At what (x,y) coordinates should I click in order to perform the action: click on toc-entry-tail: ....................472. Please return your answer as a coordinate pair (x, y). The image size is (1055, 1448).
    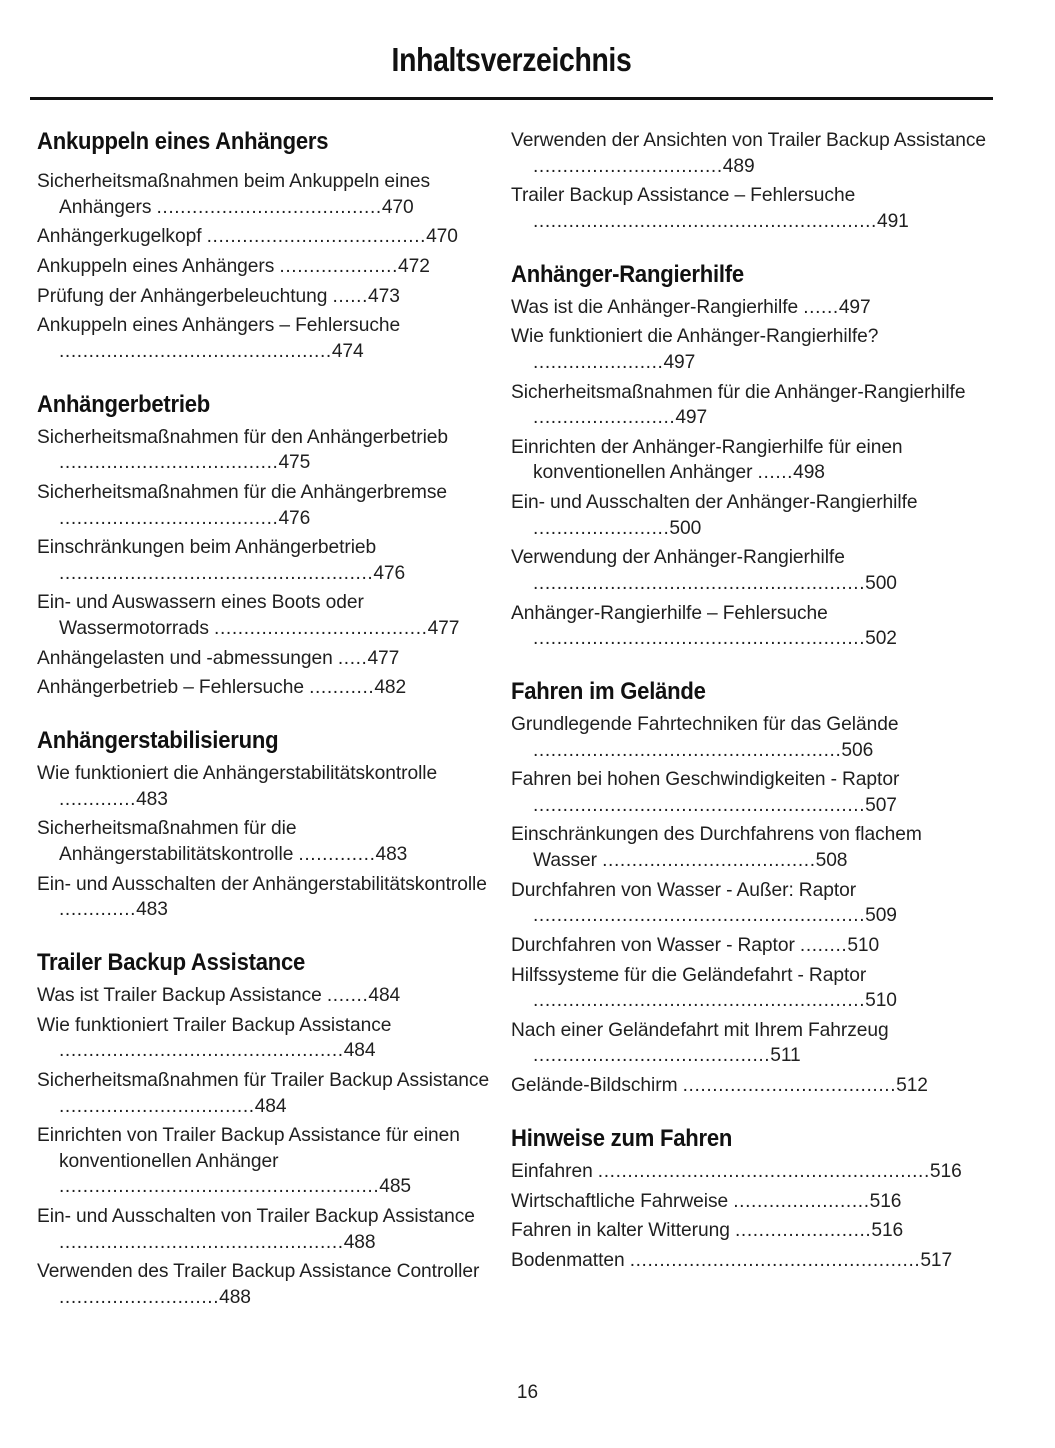
    Looking at the image, I should click on (351, 266).